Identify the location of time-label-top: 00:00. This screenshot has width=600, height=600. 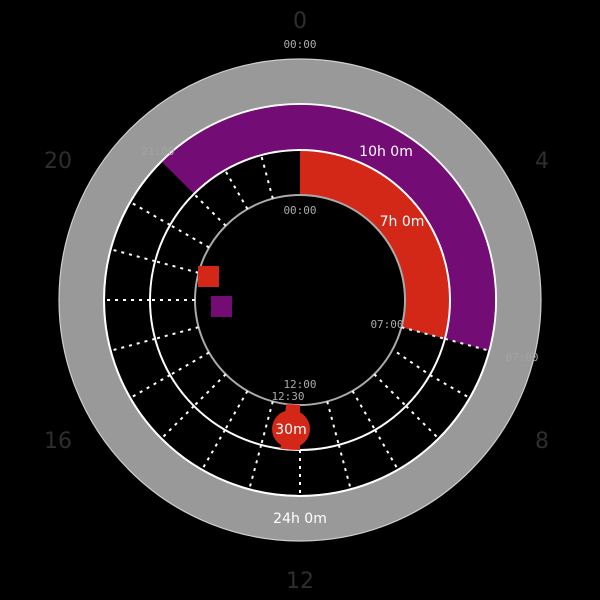
(299, 44).